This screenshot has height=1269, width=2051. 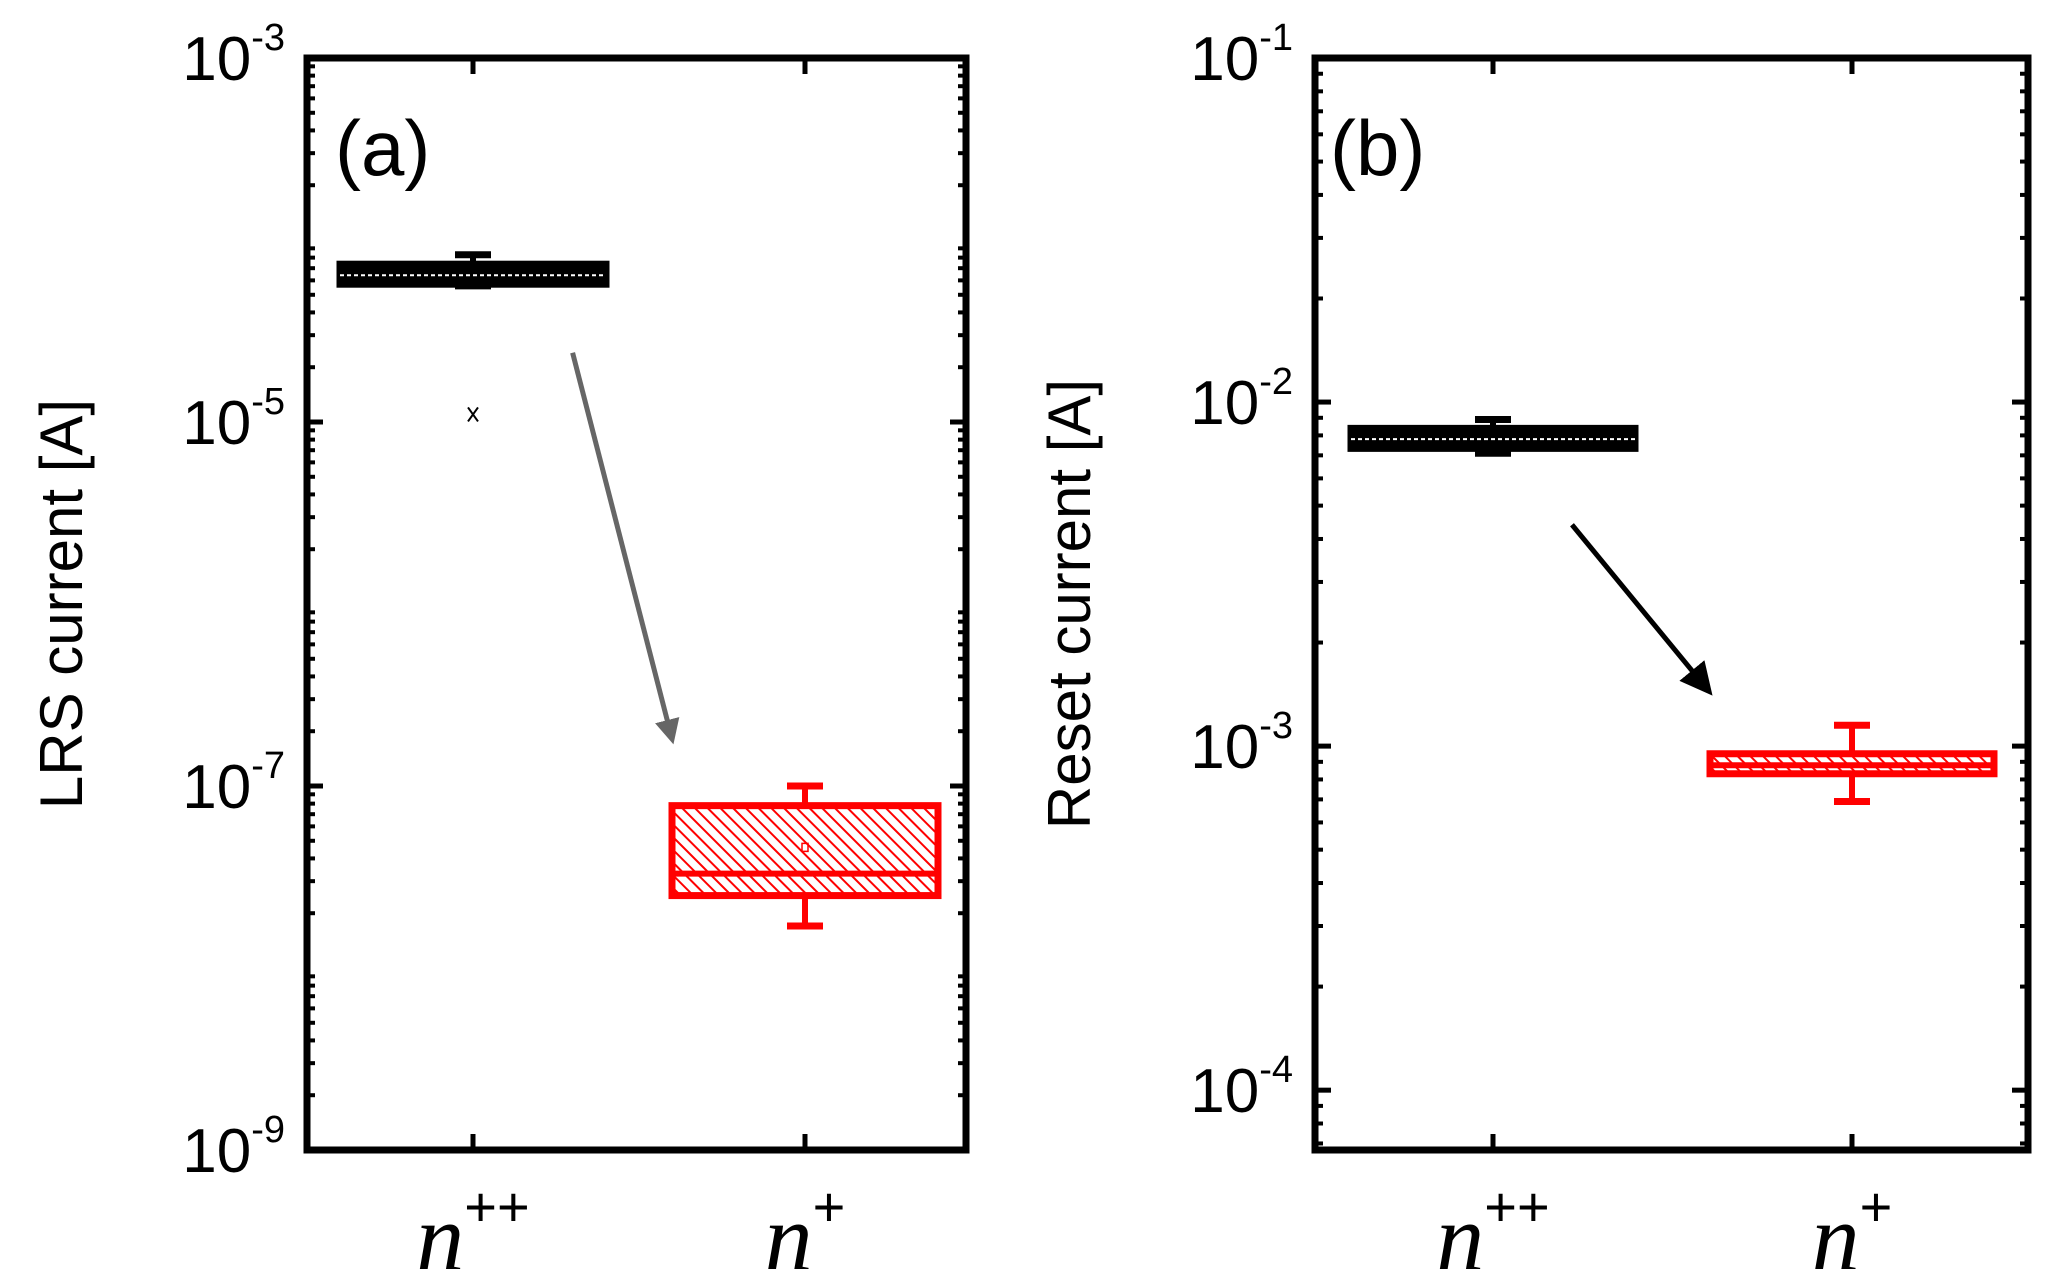 I want to click on panel-label: (a), so click(x=382, y=148).